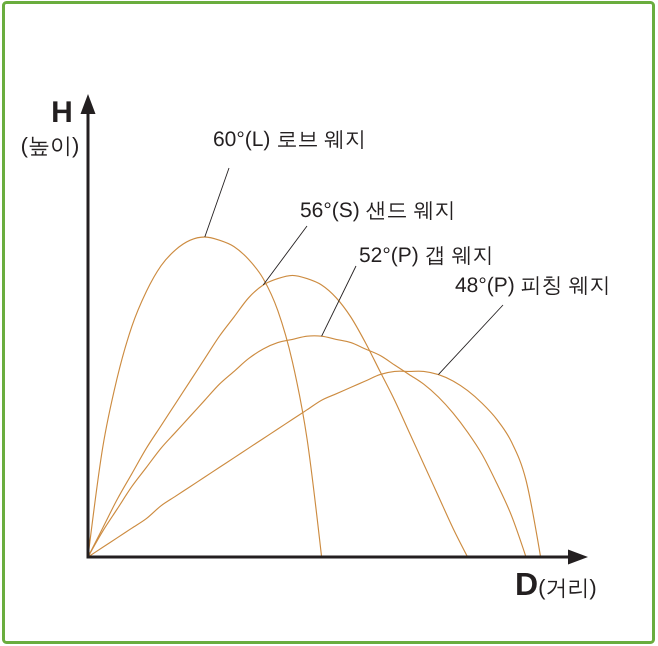  Describe the element at coordinates (289, 139) in the screenshot. I see `text: 60°(L) 로브 웨지` at that location.